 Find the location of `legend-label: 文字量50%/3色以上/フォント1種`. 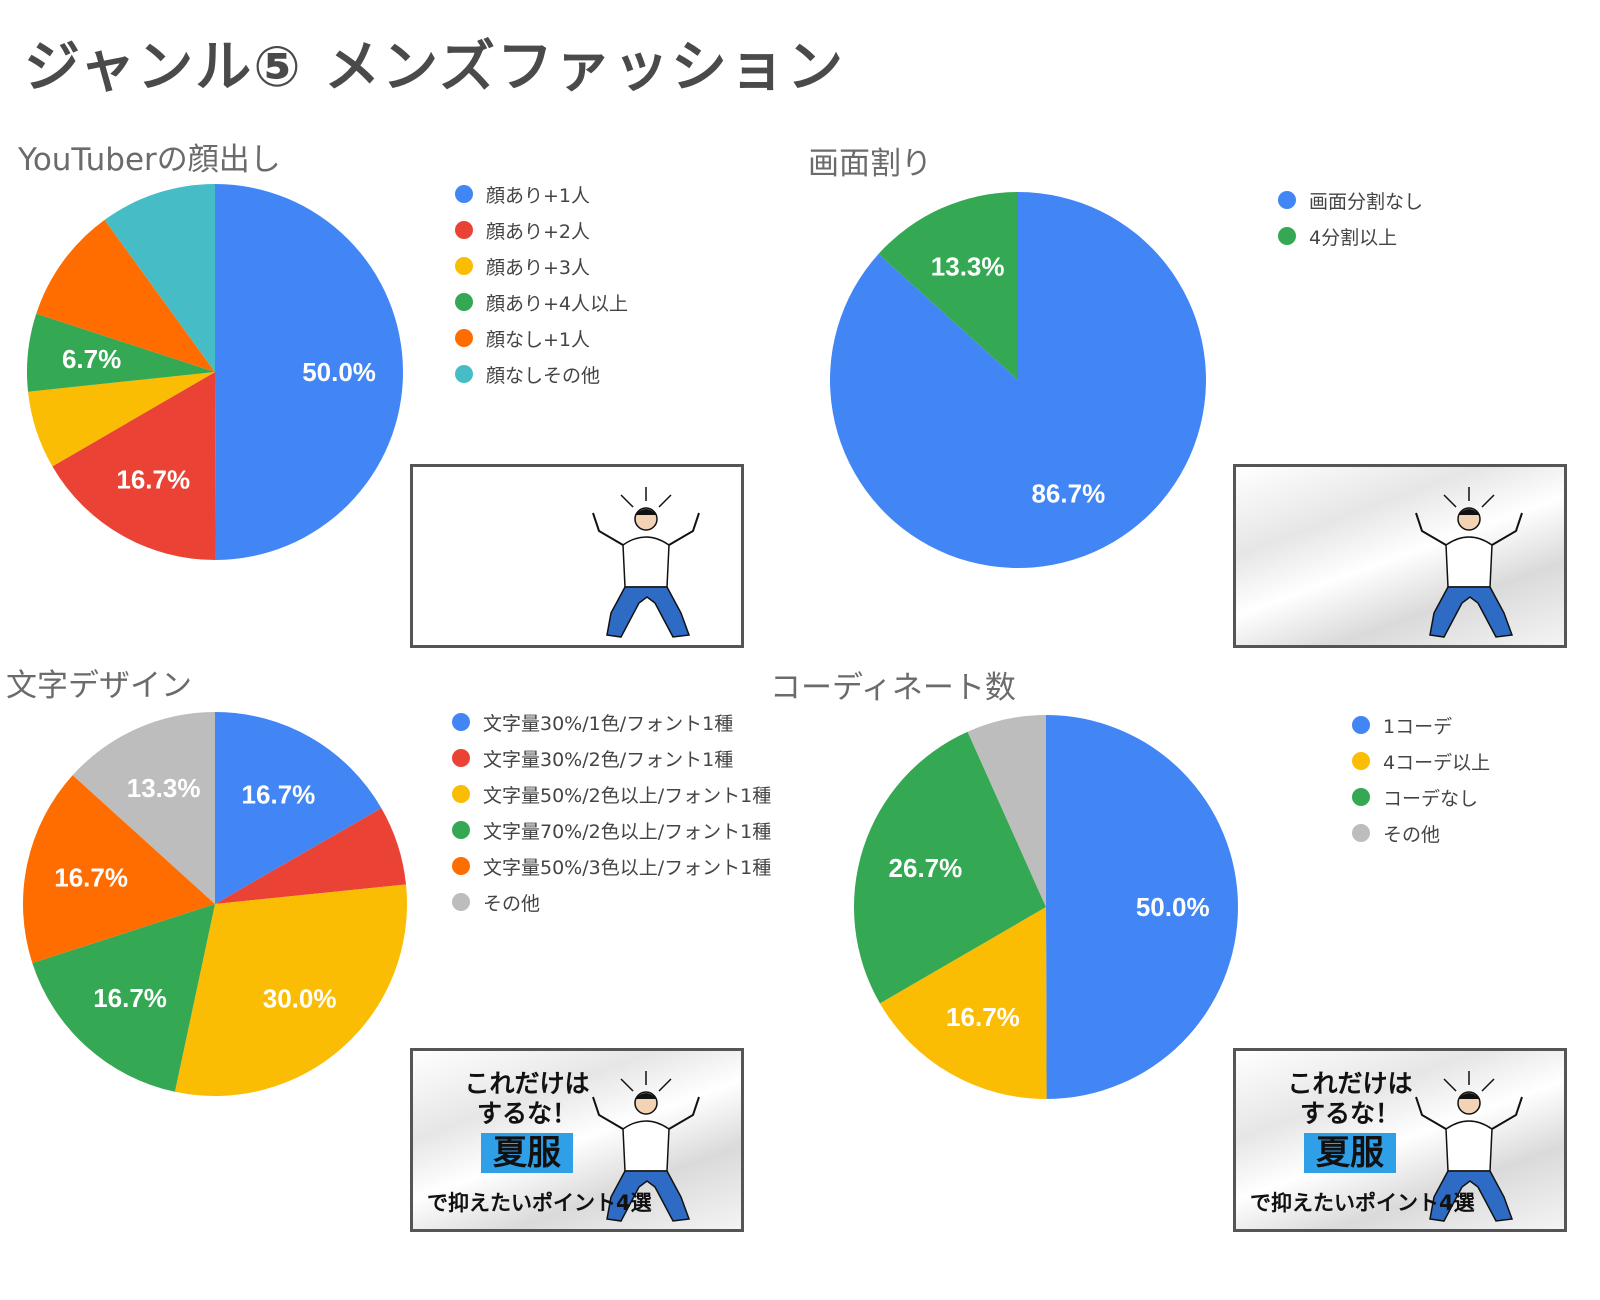

legend-label: 文字量50%/3色以上/フォント1種 is located at coordinates (627, 867).